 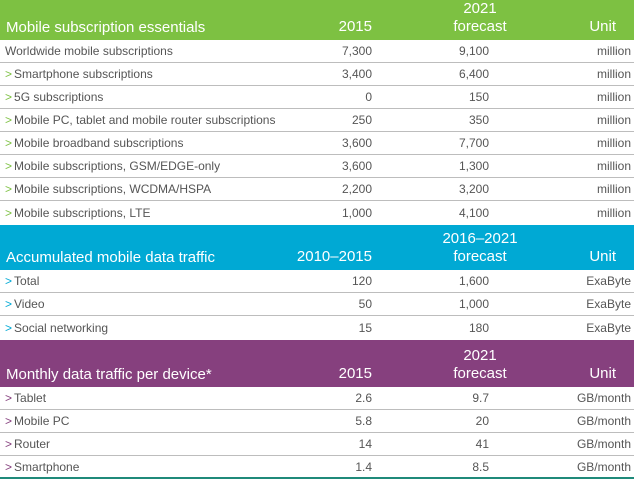 I want to click on table-row: > Total 120 1,600 ExaByte, so click(x=317, y=281).